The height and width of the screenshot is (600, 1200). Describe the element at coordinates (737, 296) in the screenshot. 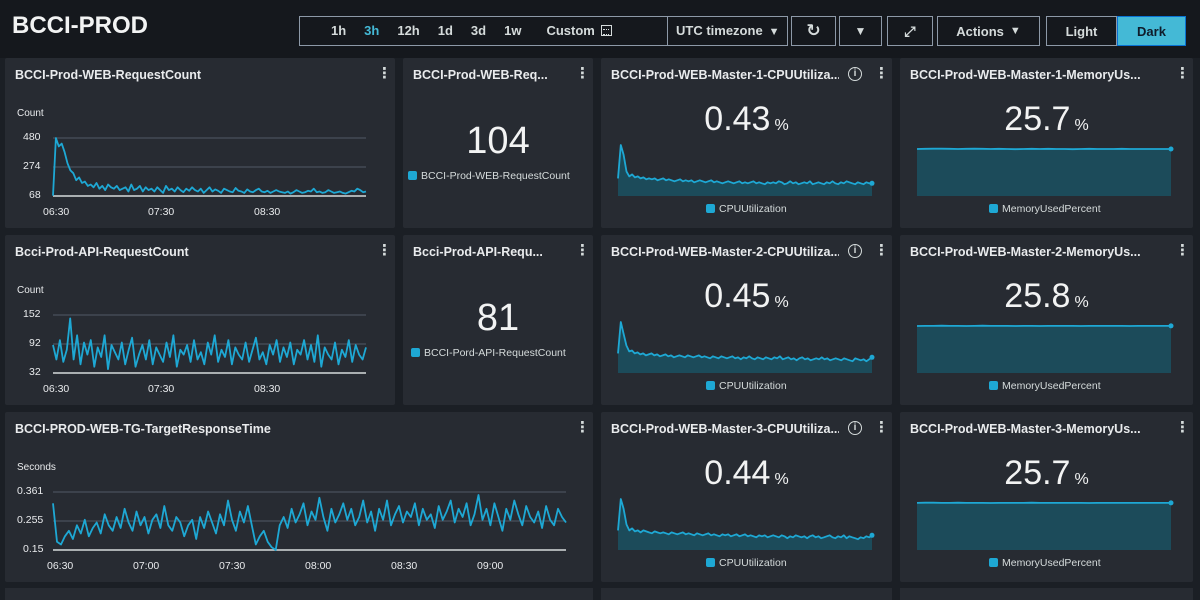

I see `metric-value: 0.45` at that location.